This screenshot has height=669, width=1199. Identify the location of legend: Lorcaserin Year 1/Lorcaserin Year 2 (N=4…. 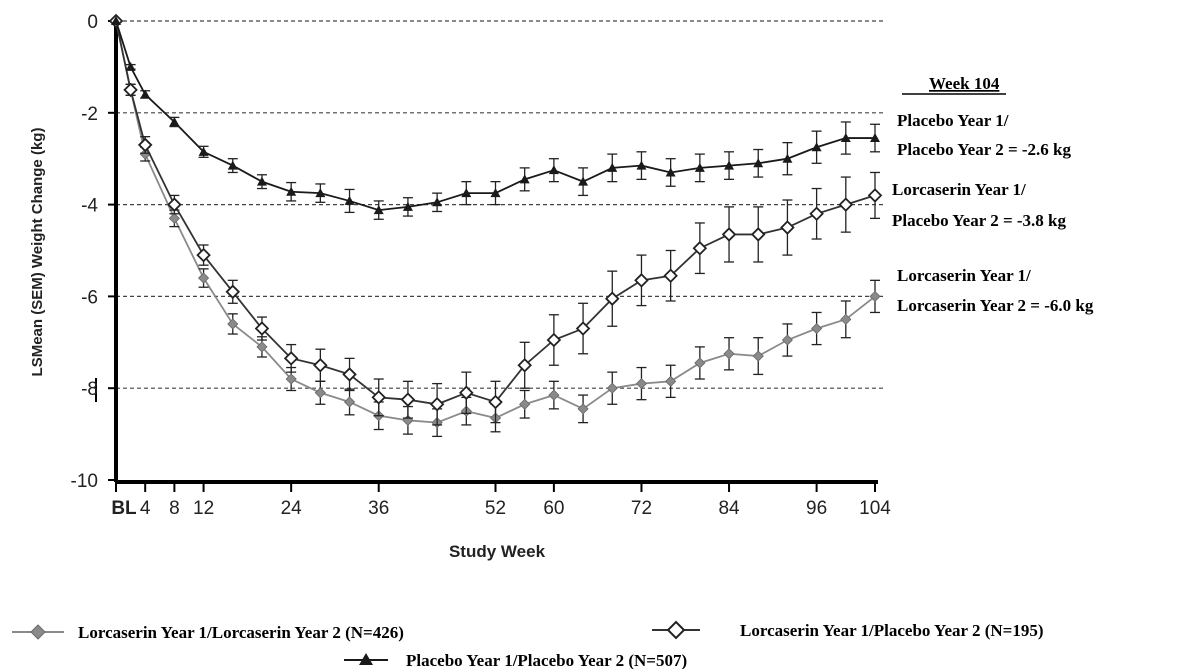
(528, 644).